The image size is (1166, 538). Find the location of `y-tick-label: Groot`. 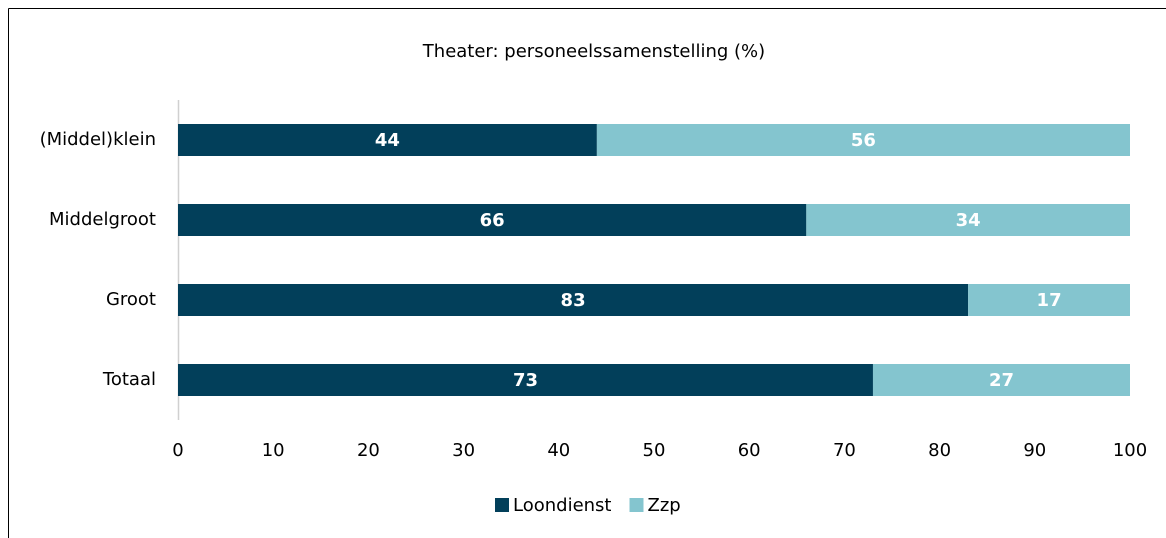

y-tick-label: Groot is located at coordinates (131, 299).